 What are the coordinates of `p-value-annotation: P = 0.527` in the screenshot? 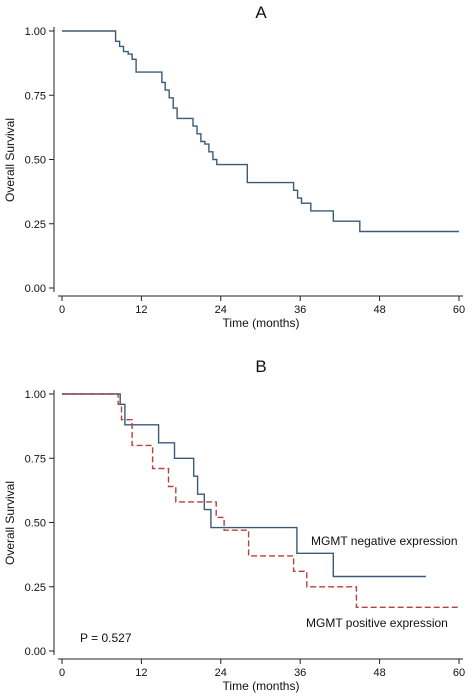 It's located at (106, 638).